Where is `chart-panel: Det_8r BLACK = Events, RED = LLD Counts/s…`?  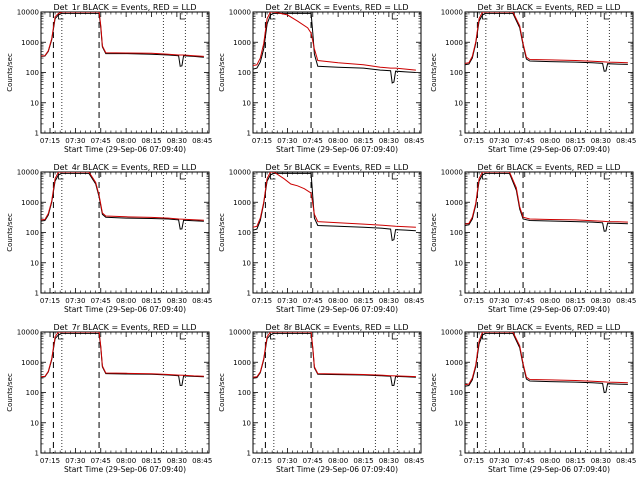 chart-panel: Det_8r BLACK = Events, RED = LLD Counts/s… is located at coordinates (321, 398).